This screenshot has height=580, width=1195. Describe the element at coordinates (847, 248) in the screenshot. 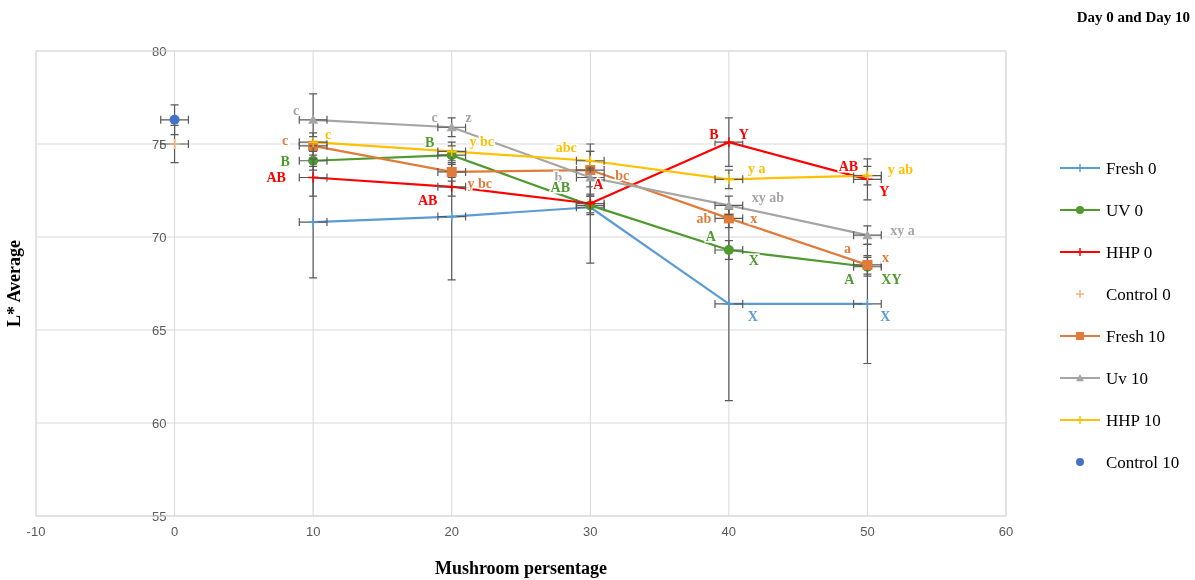

I see `annotation: a` at that location.